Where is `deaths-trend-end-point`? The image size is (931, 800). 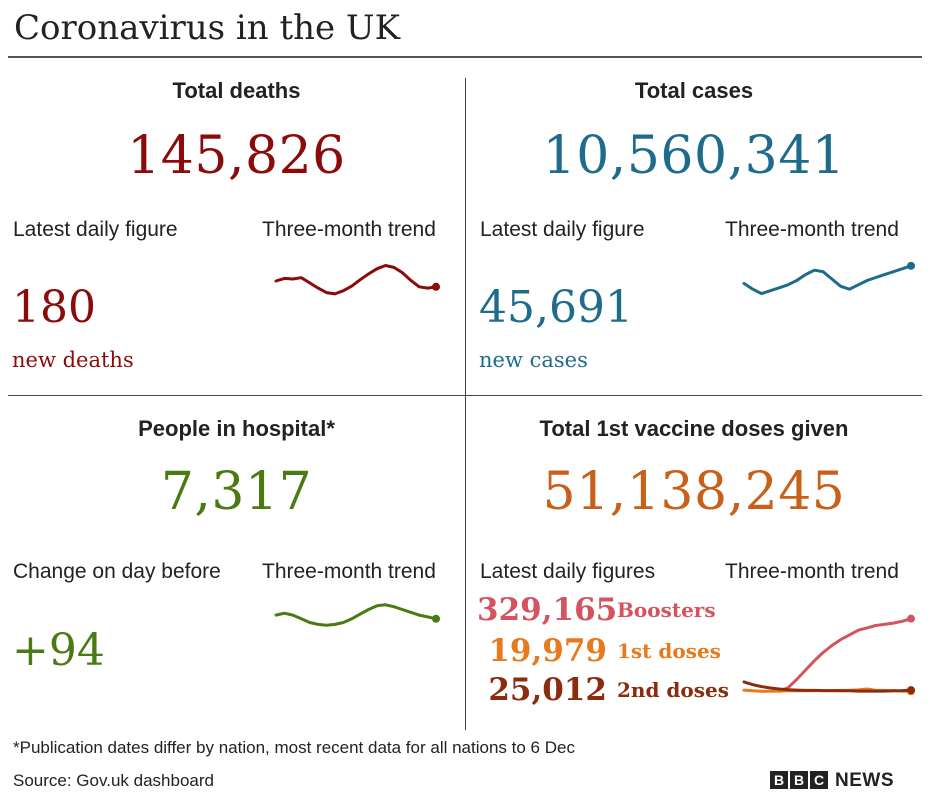
deaths-trend-end-point is located at coordinates (436, 286).